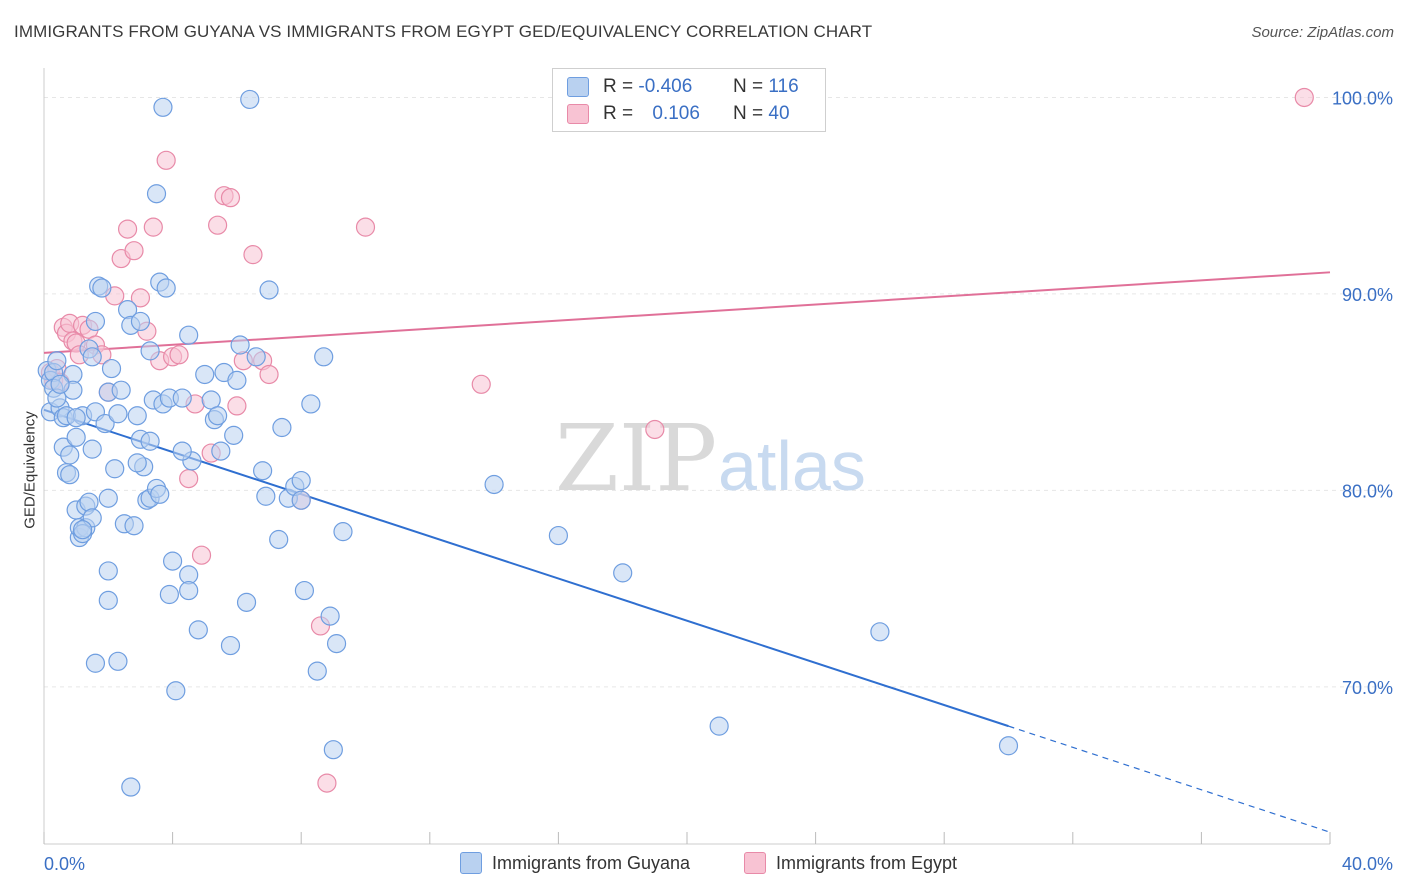  Describe the element at coordinates (792, 466) in the screenshot. I see `watermark-atlas: atlas` at that location.